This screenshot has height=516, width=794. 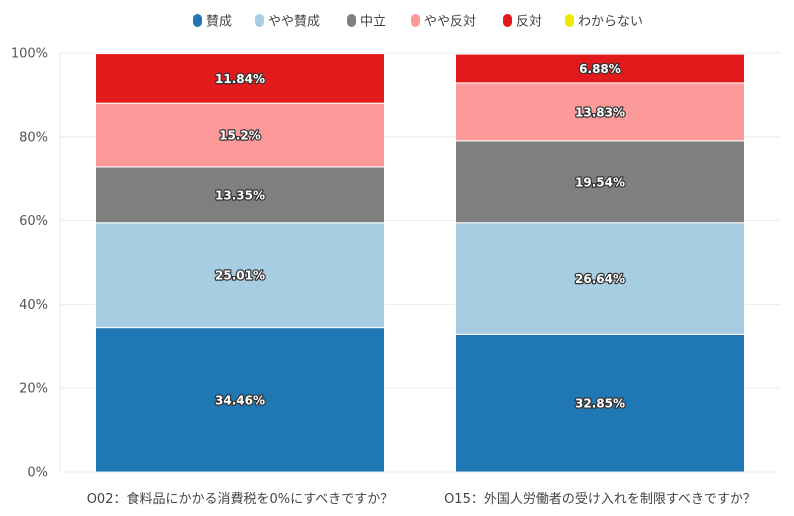 I want to click on y-tick-label: 60%, so click(x=33, y=221).